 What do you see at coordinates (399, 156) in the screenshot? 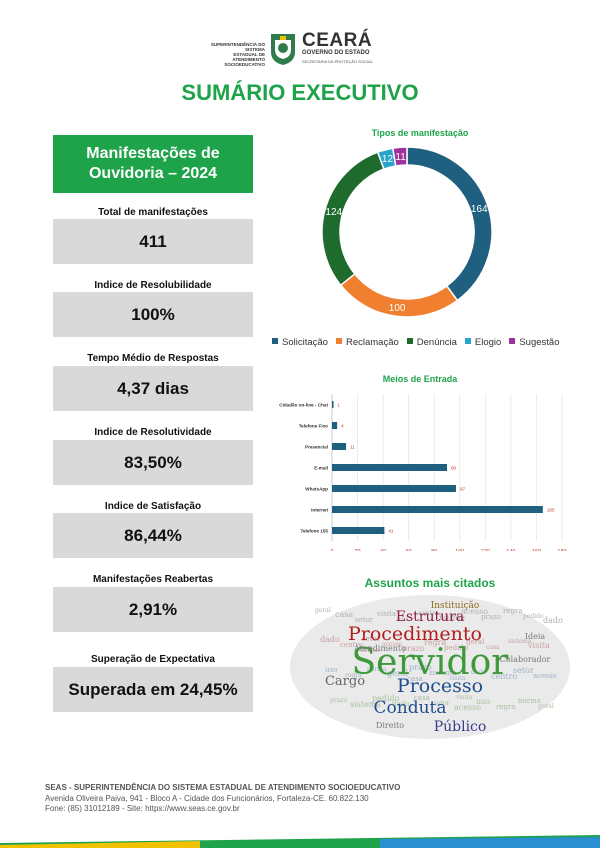
I see `donut-slice-sugestão` at bounding box center [399, 156].